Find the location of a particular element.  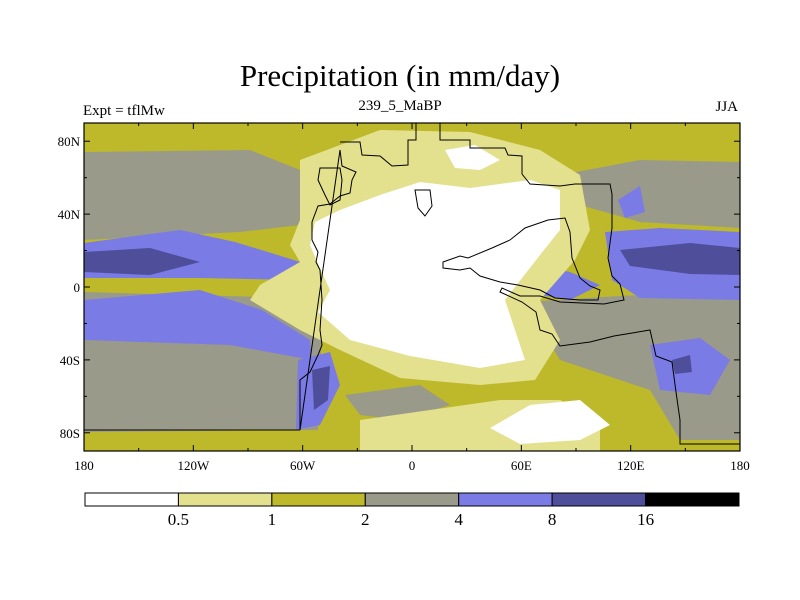

period-label: 239_5_MaBP is located at coordinates (400, 106).